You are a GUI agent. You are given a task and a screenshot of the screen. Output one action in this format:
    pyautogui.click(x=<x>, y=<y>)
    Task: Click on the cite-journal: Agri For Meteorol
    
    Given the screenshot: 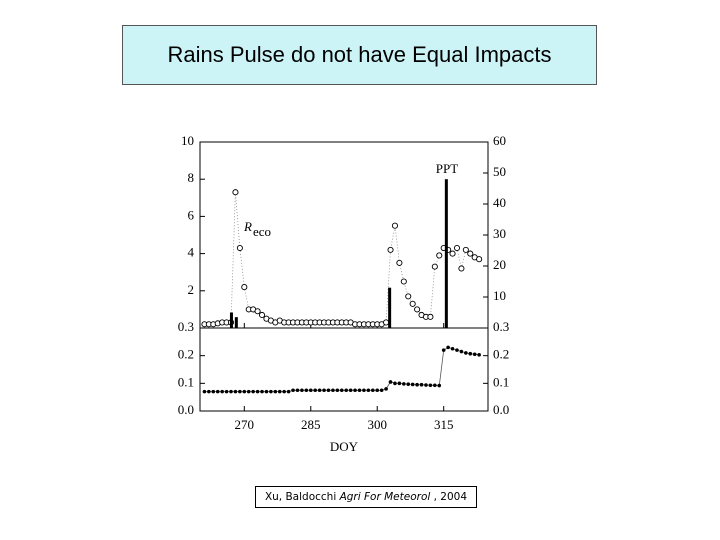 What is the action you would take?
    pyautogui.click(x=385, y=497)
    